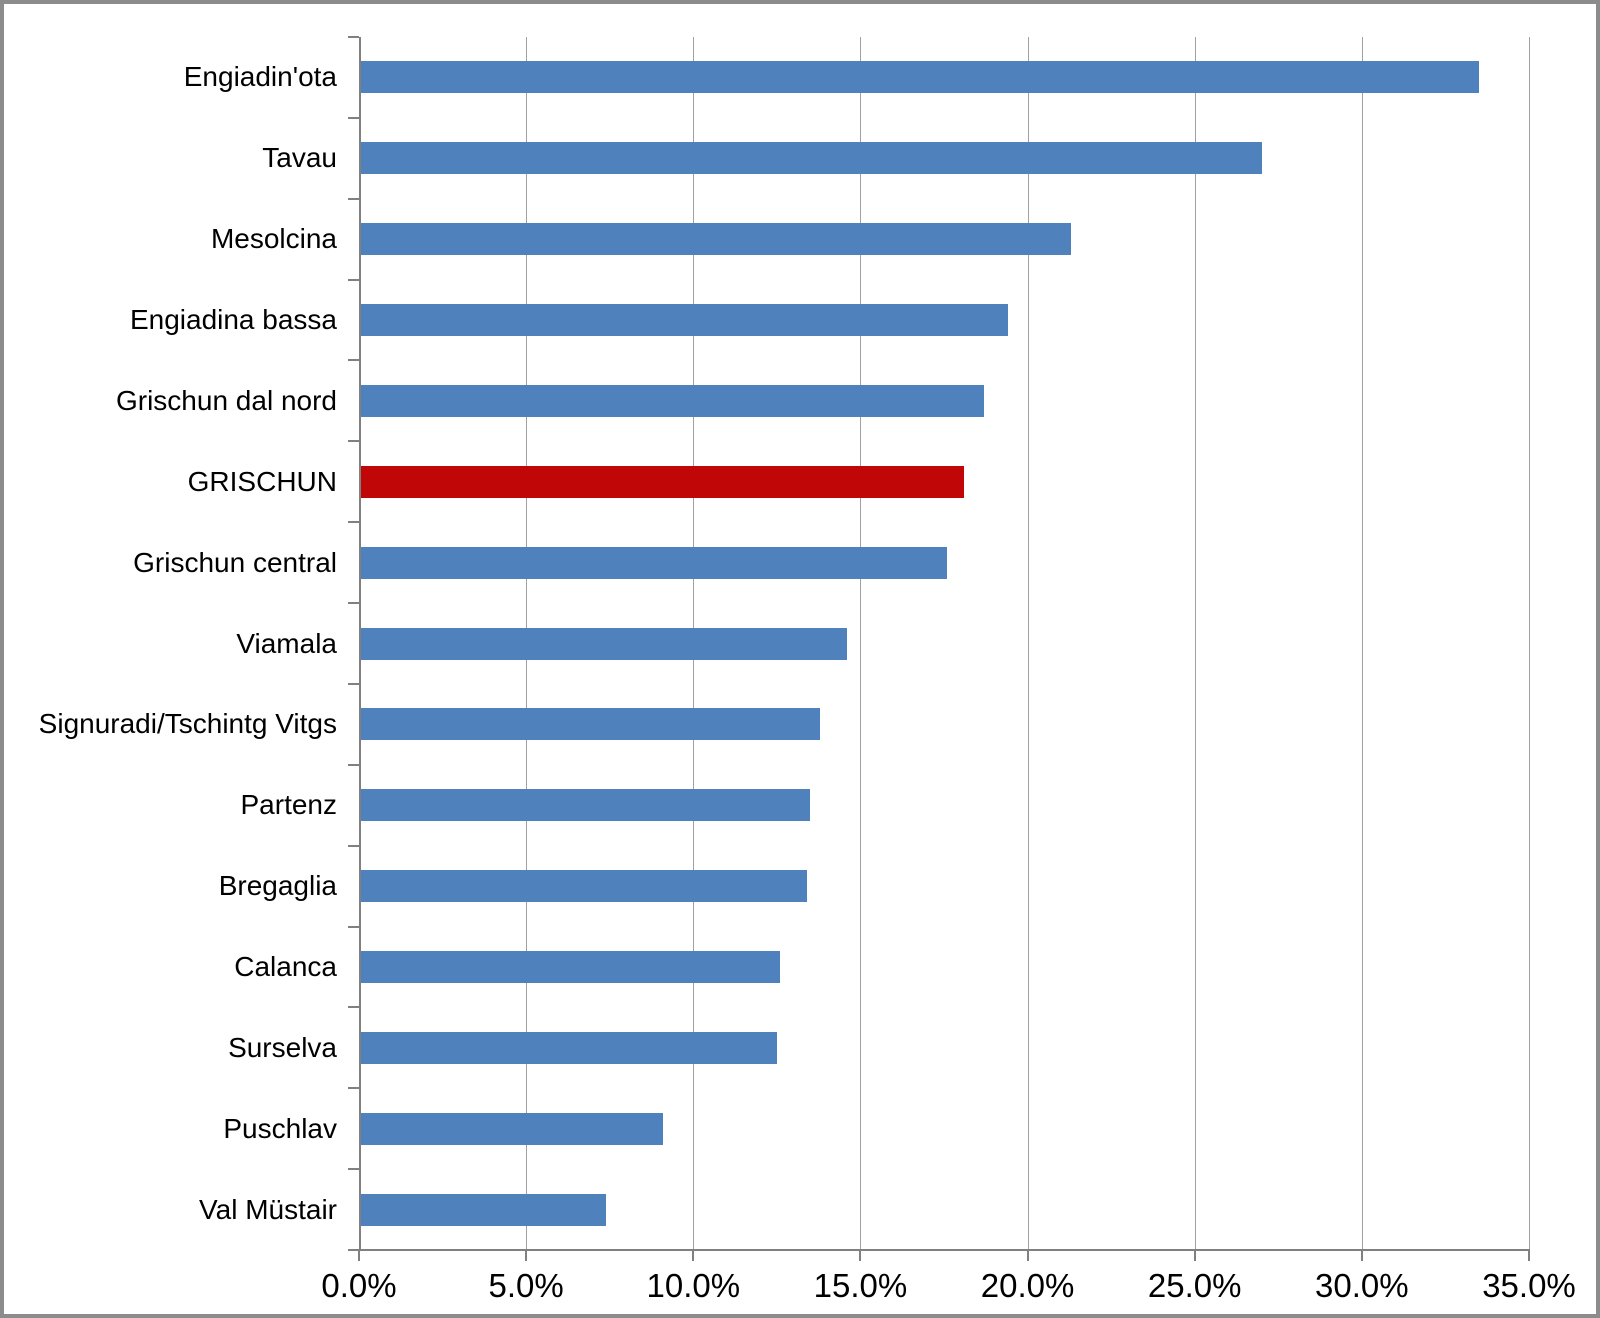 This screenshot has width=1600, height=1318. What do you see at coordinates (715, 239) in the screenshot?
I see `bar-mesolcina` at bounding box center [715, 239].